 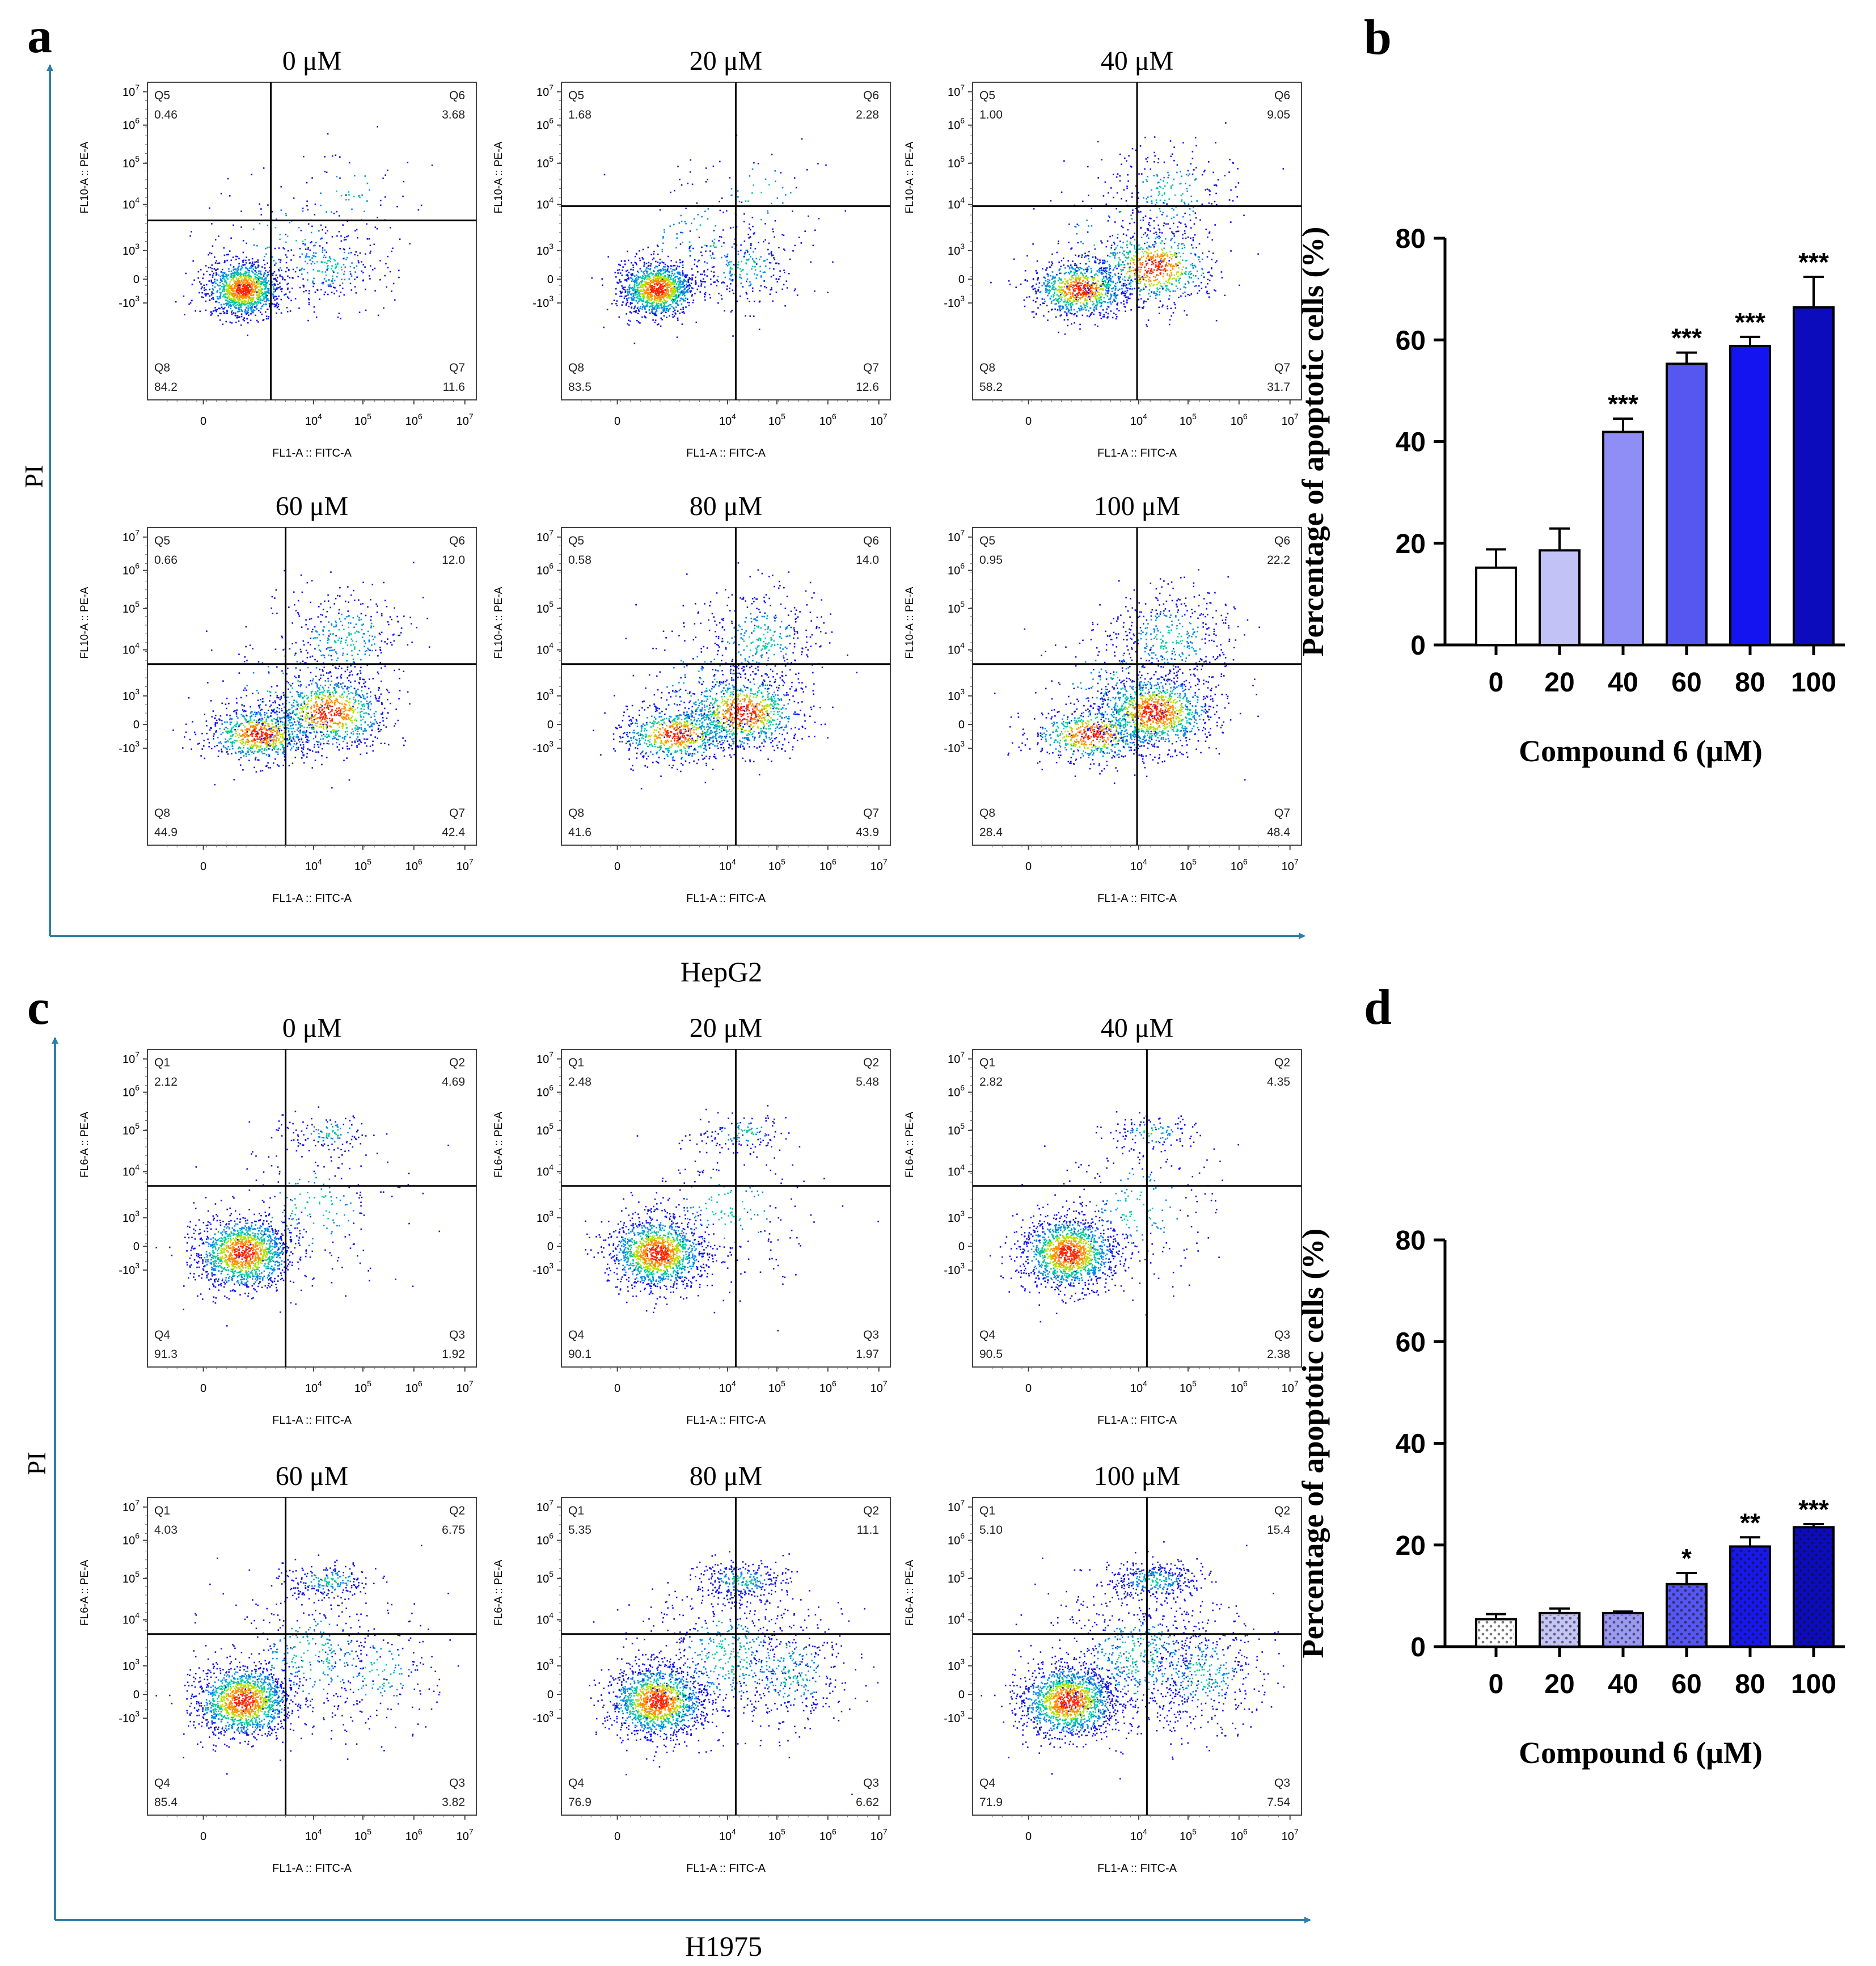 I want to click on quadrant-value-ul: 2.48, so click(x=579, y=1082).